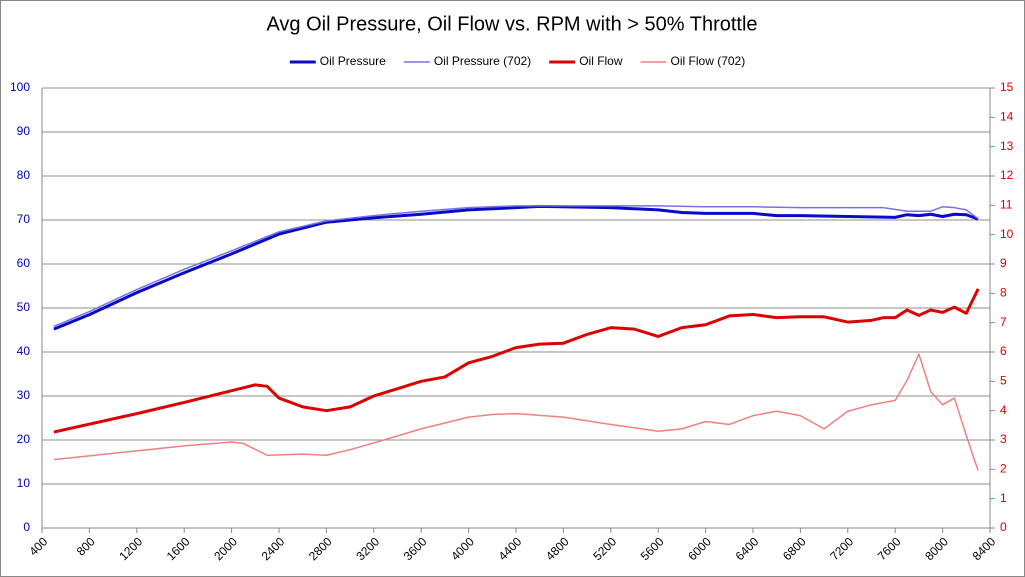 This screenshot has height=577, width=1025. Describe the element at coordinates (24, 483) in the screenshot. I see `y-tick-label: 10` at that location.